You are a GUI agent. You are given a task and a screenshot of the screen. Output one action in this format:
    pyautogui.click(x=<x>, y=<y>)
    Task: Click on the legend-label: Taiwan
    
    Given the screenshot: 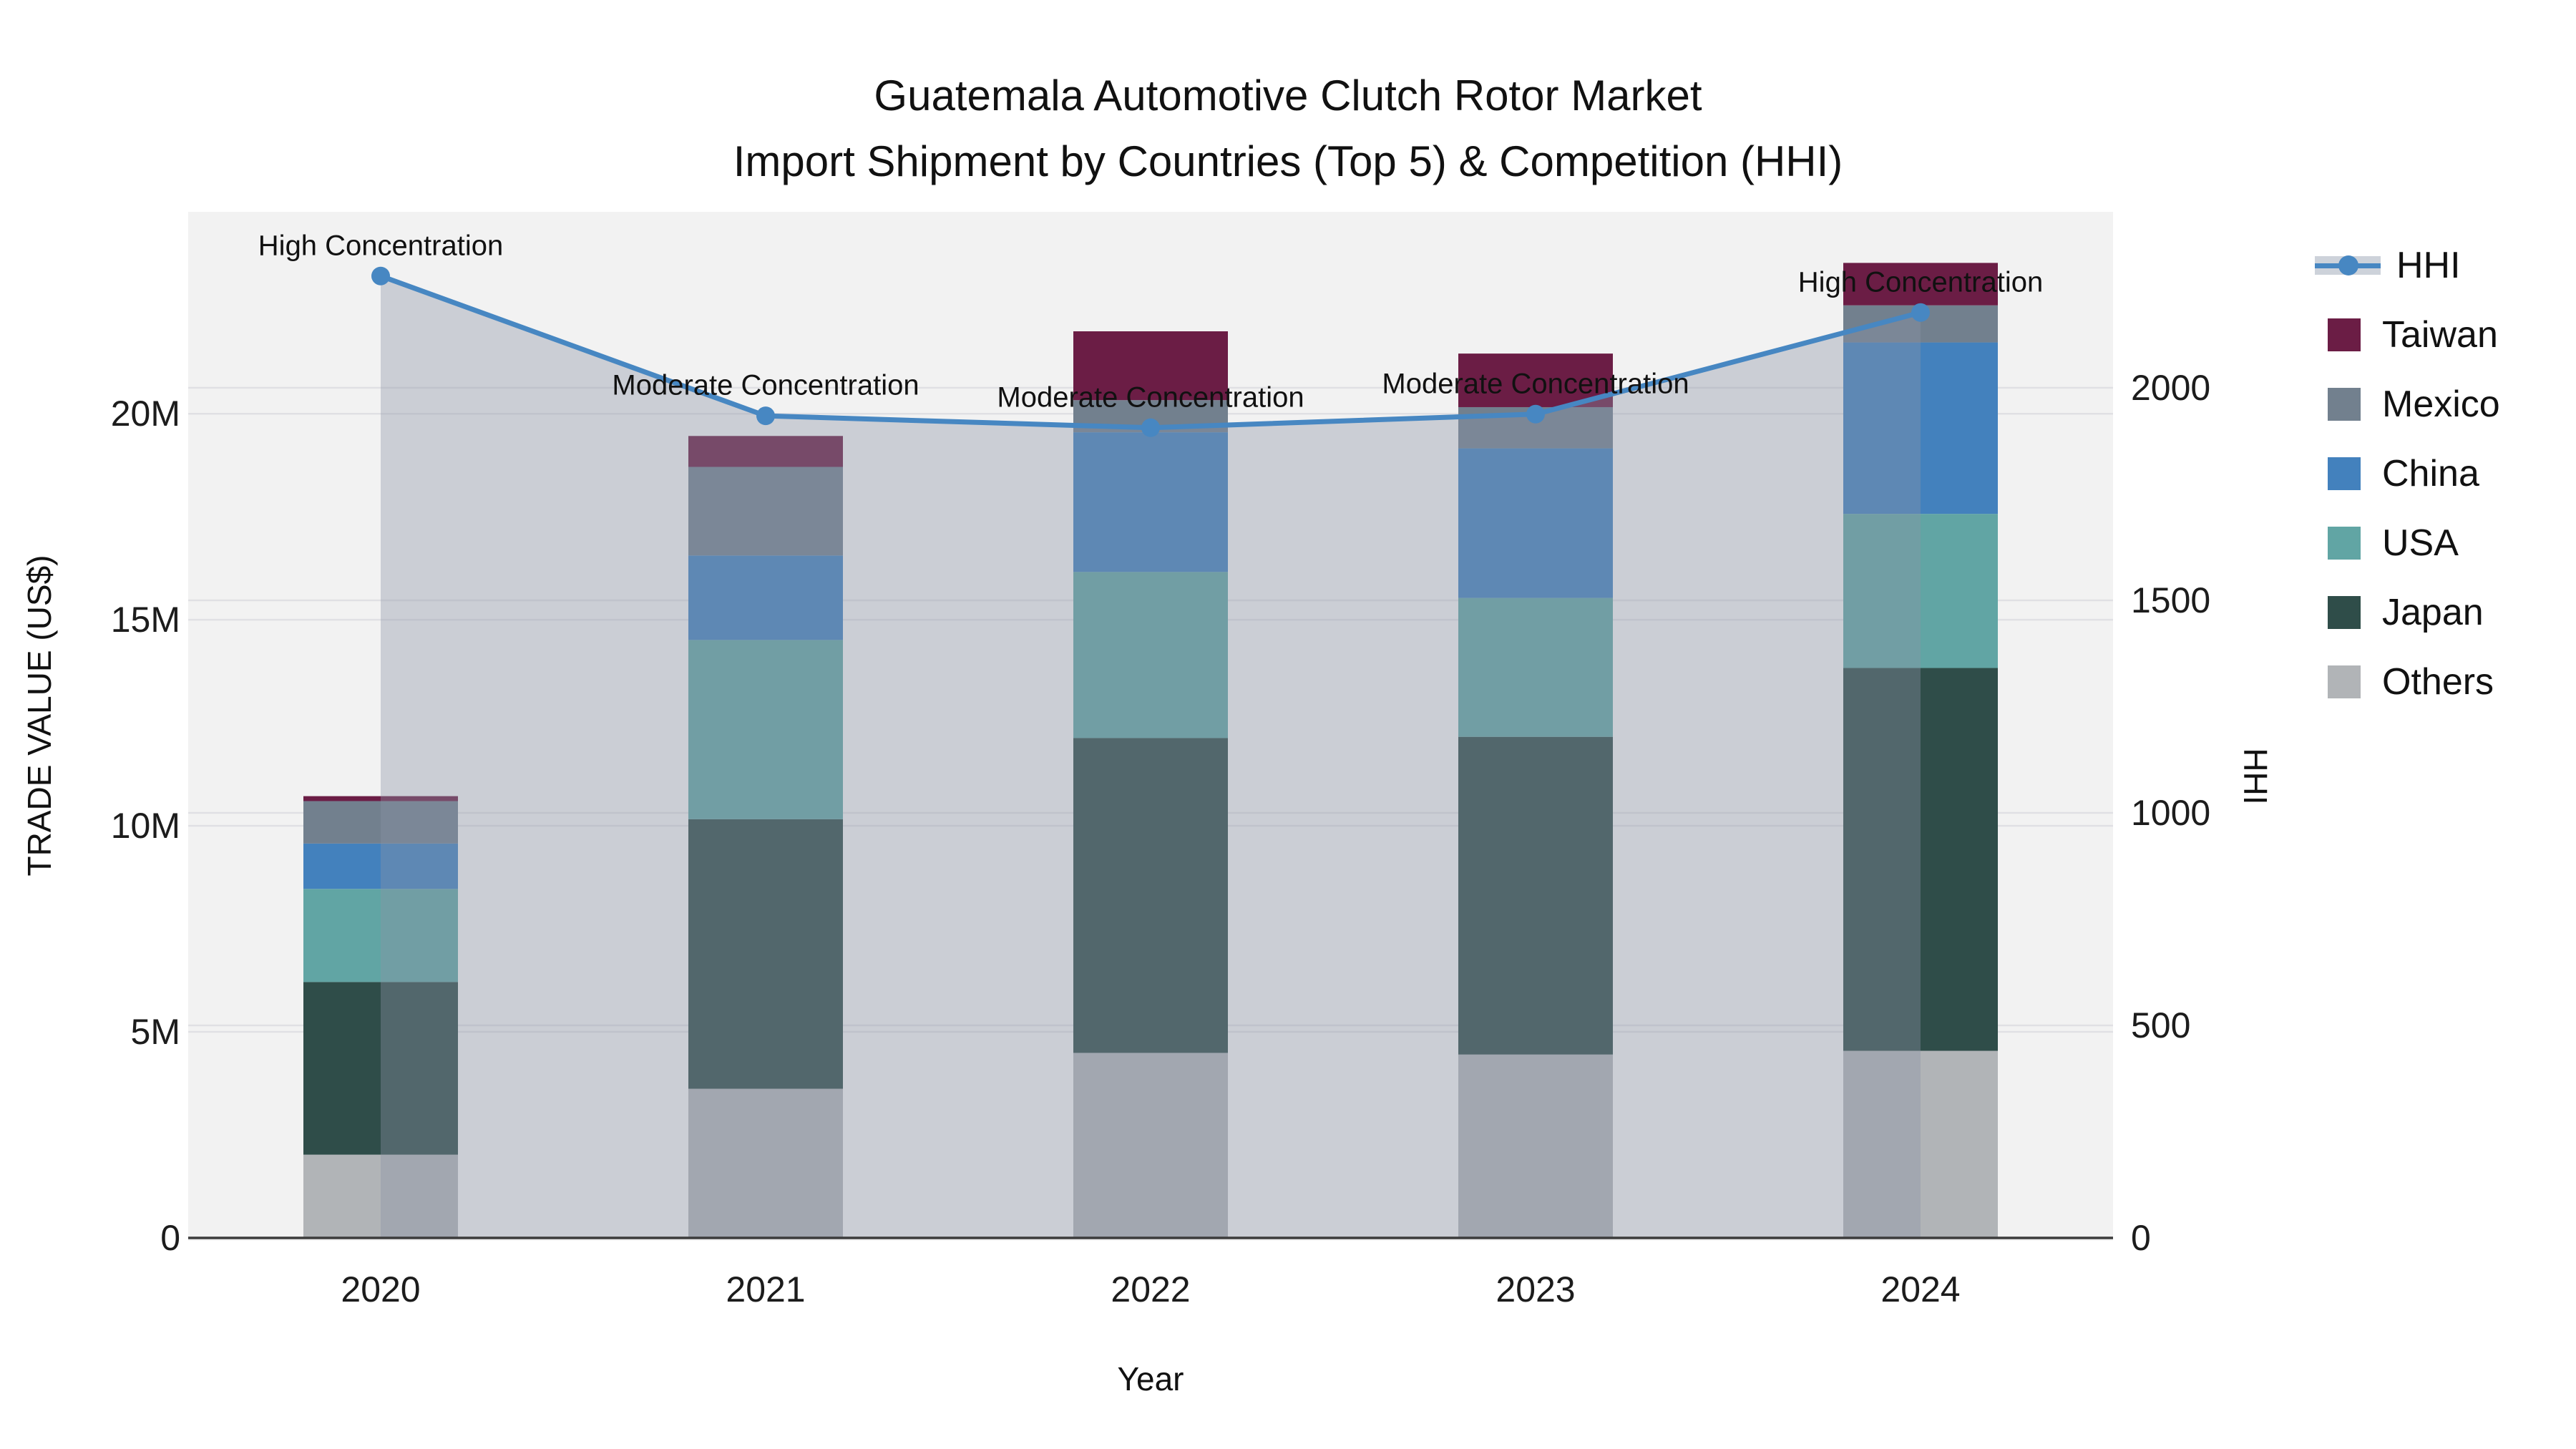 What is the action you would take?
    pyautogui.click(x=2440, y=334)
    